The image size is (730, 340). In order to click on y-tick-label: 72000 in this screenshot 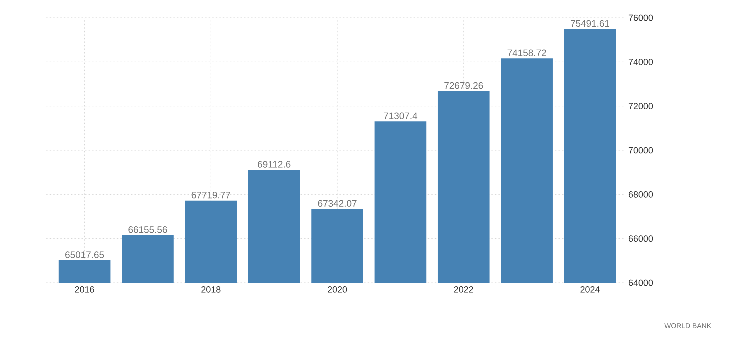, I will do `click(641, 106)`.